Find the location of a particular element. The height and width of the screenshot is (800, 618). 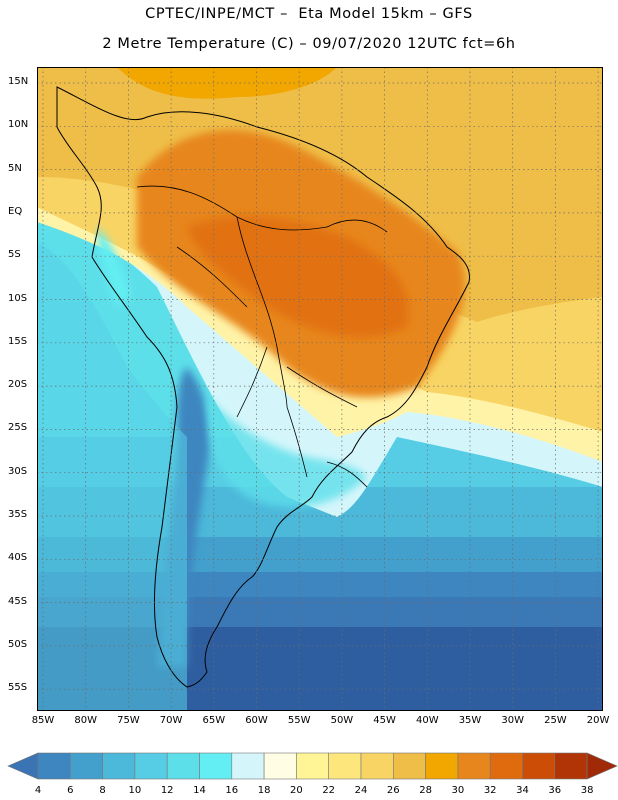

colorbar-tick-label: 4 is located at coordinates (38, 790).